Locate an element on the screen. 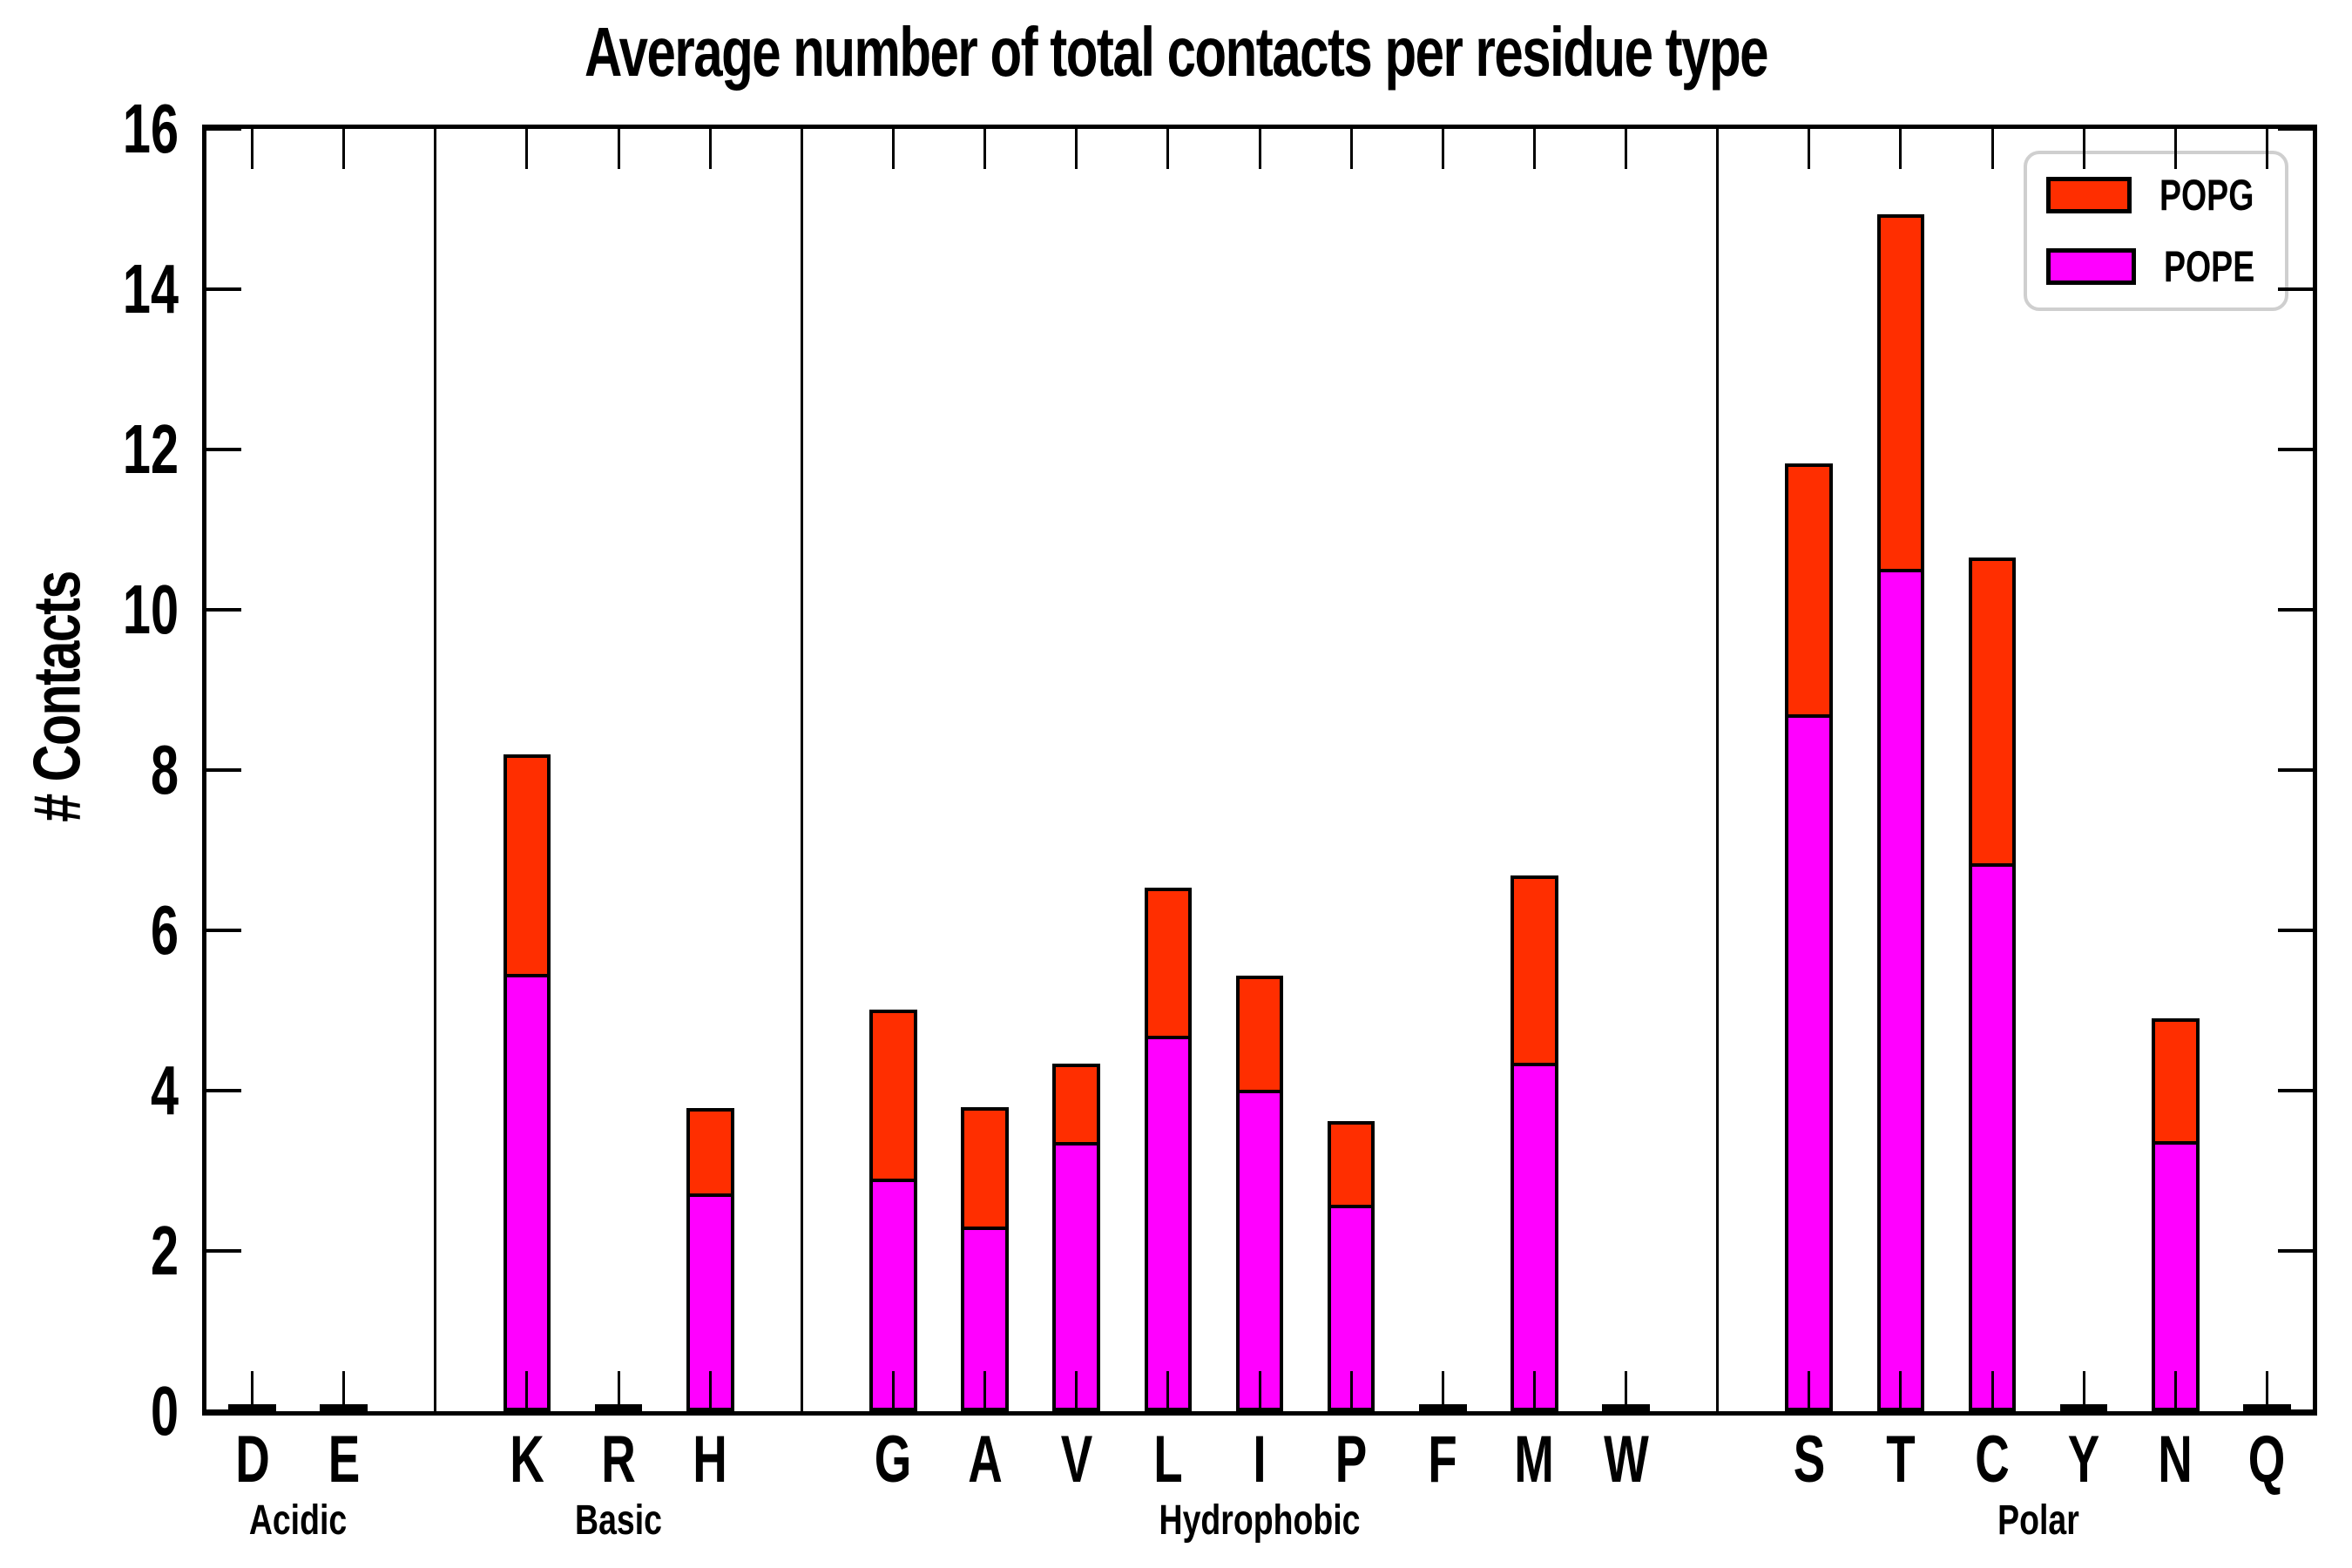 The height and width of the screenshot is (1568, 2352). bar-slot-V is located at coordinates (1076, 770).